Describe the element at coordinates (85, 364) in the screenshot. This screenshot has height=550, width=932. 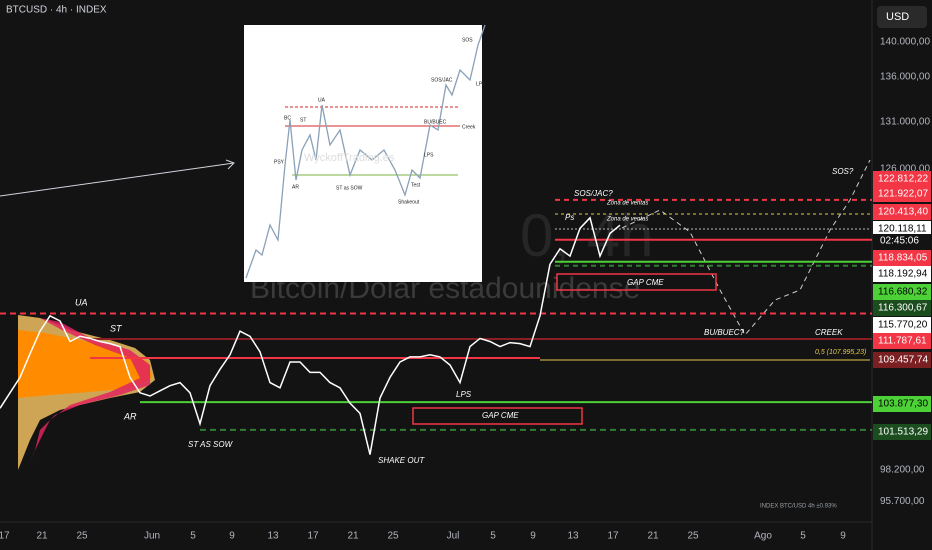
I see `volume-profile-poc` at that location.